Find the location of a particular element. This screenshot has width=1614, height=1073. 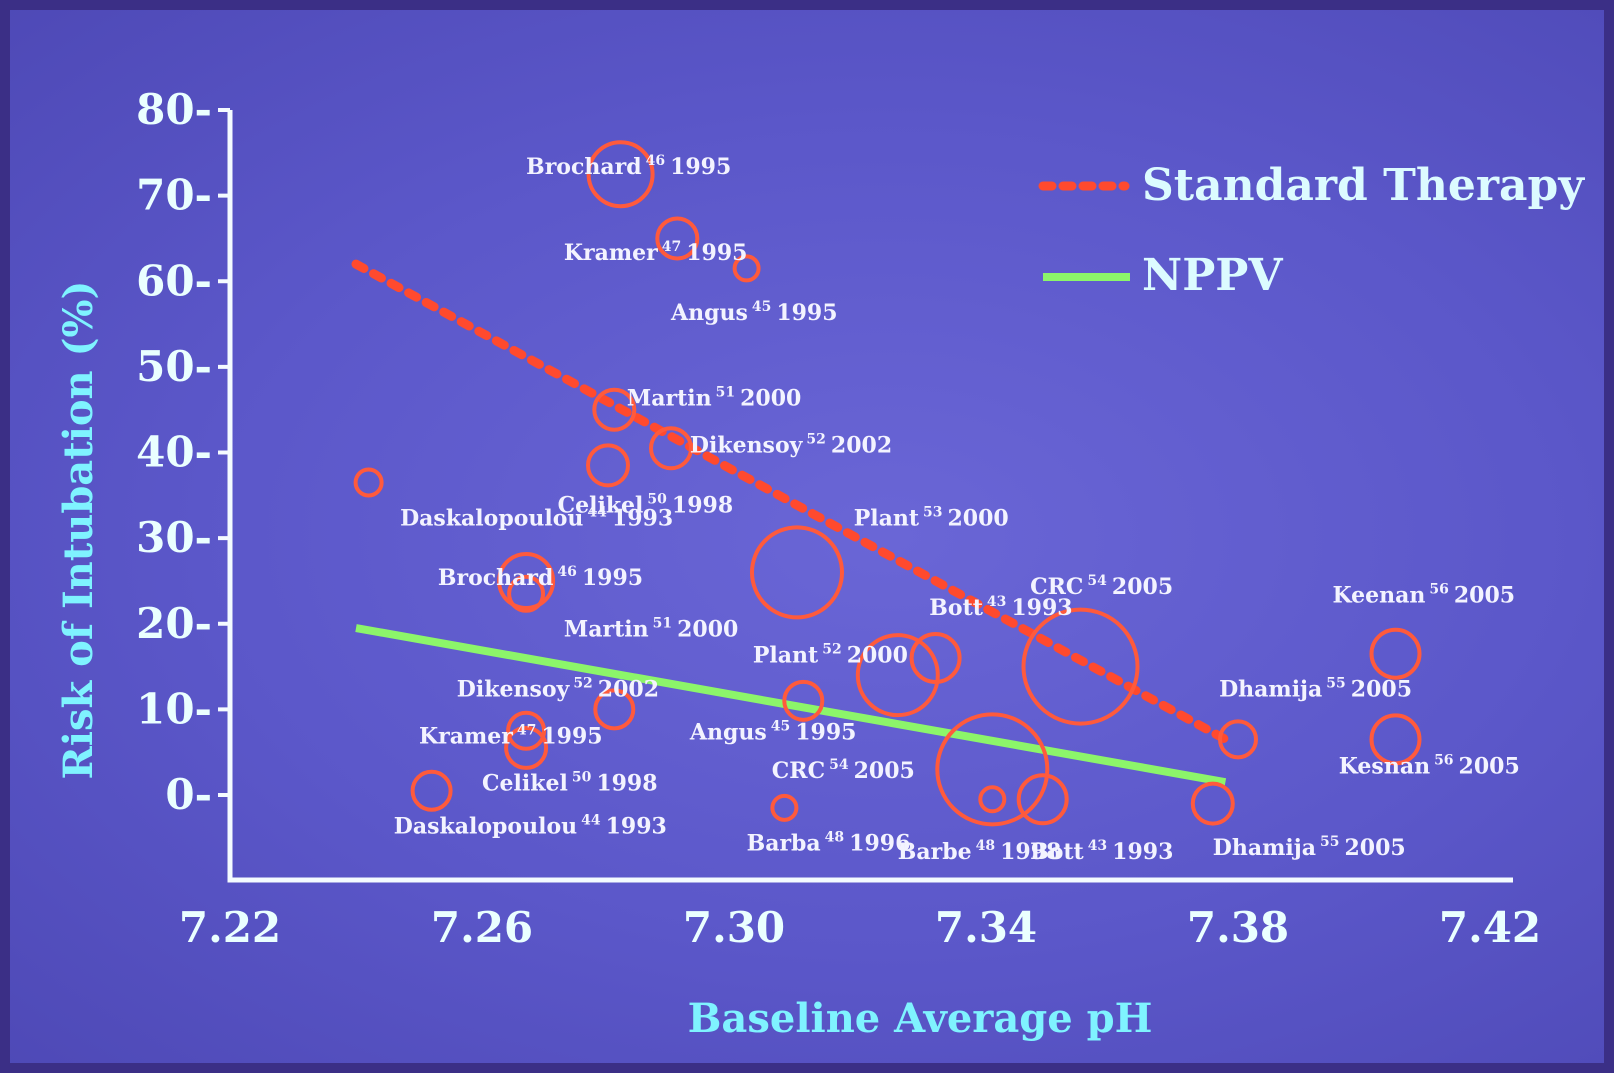

nppv-trend-line is located at coordinates (791, 705).